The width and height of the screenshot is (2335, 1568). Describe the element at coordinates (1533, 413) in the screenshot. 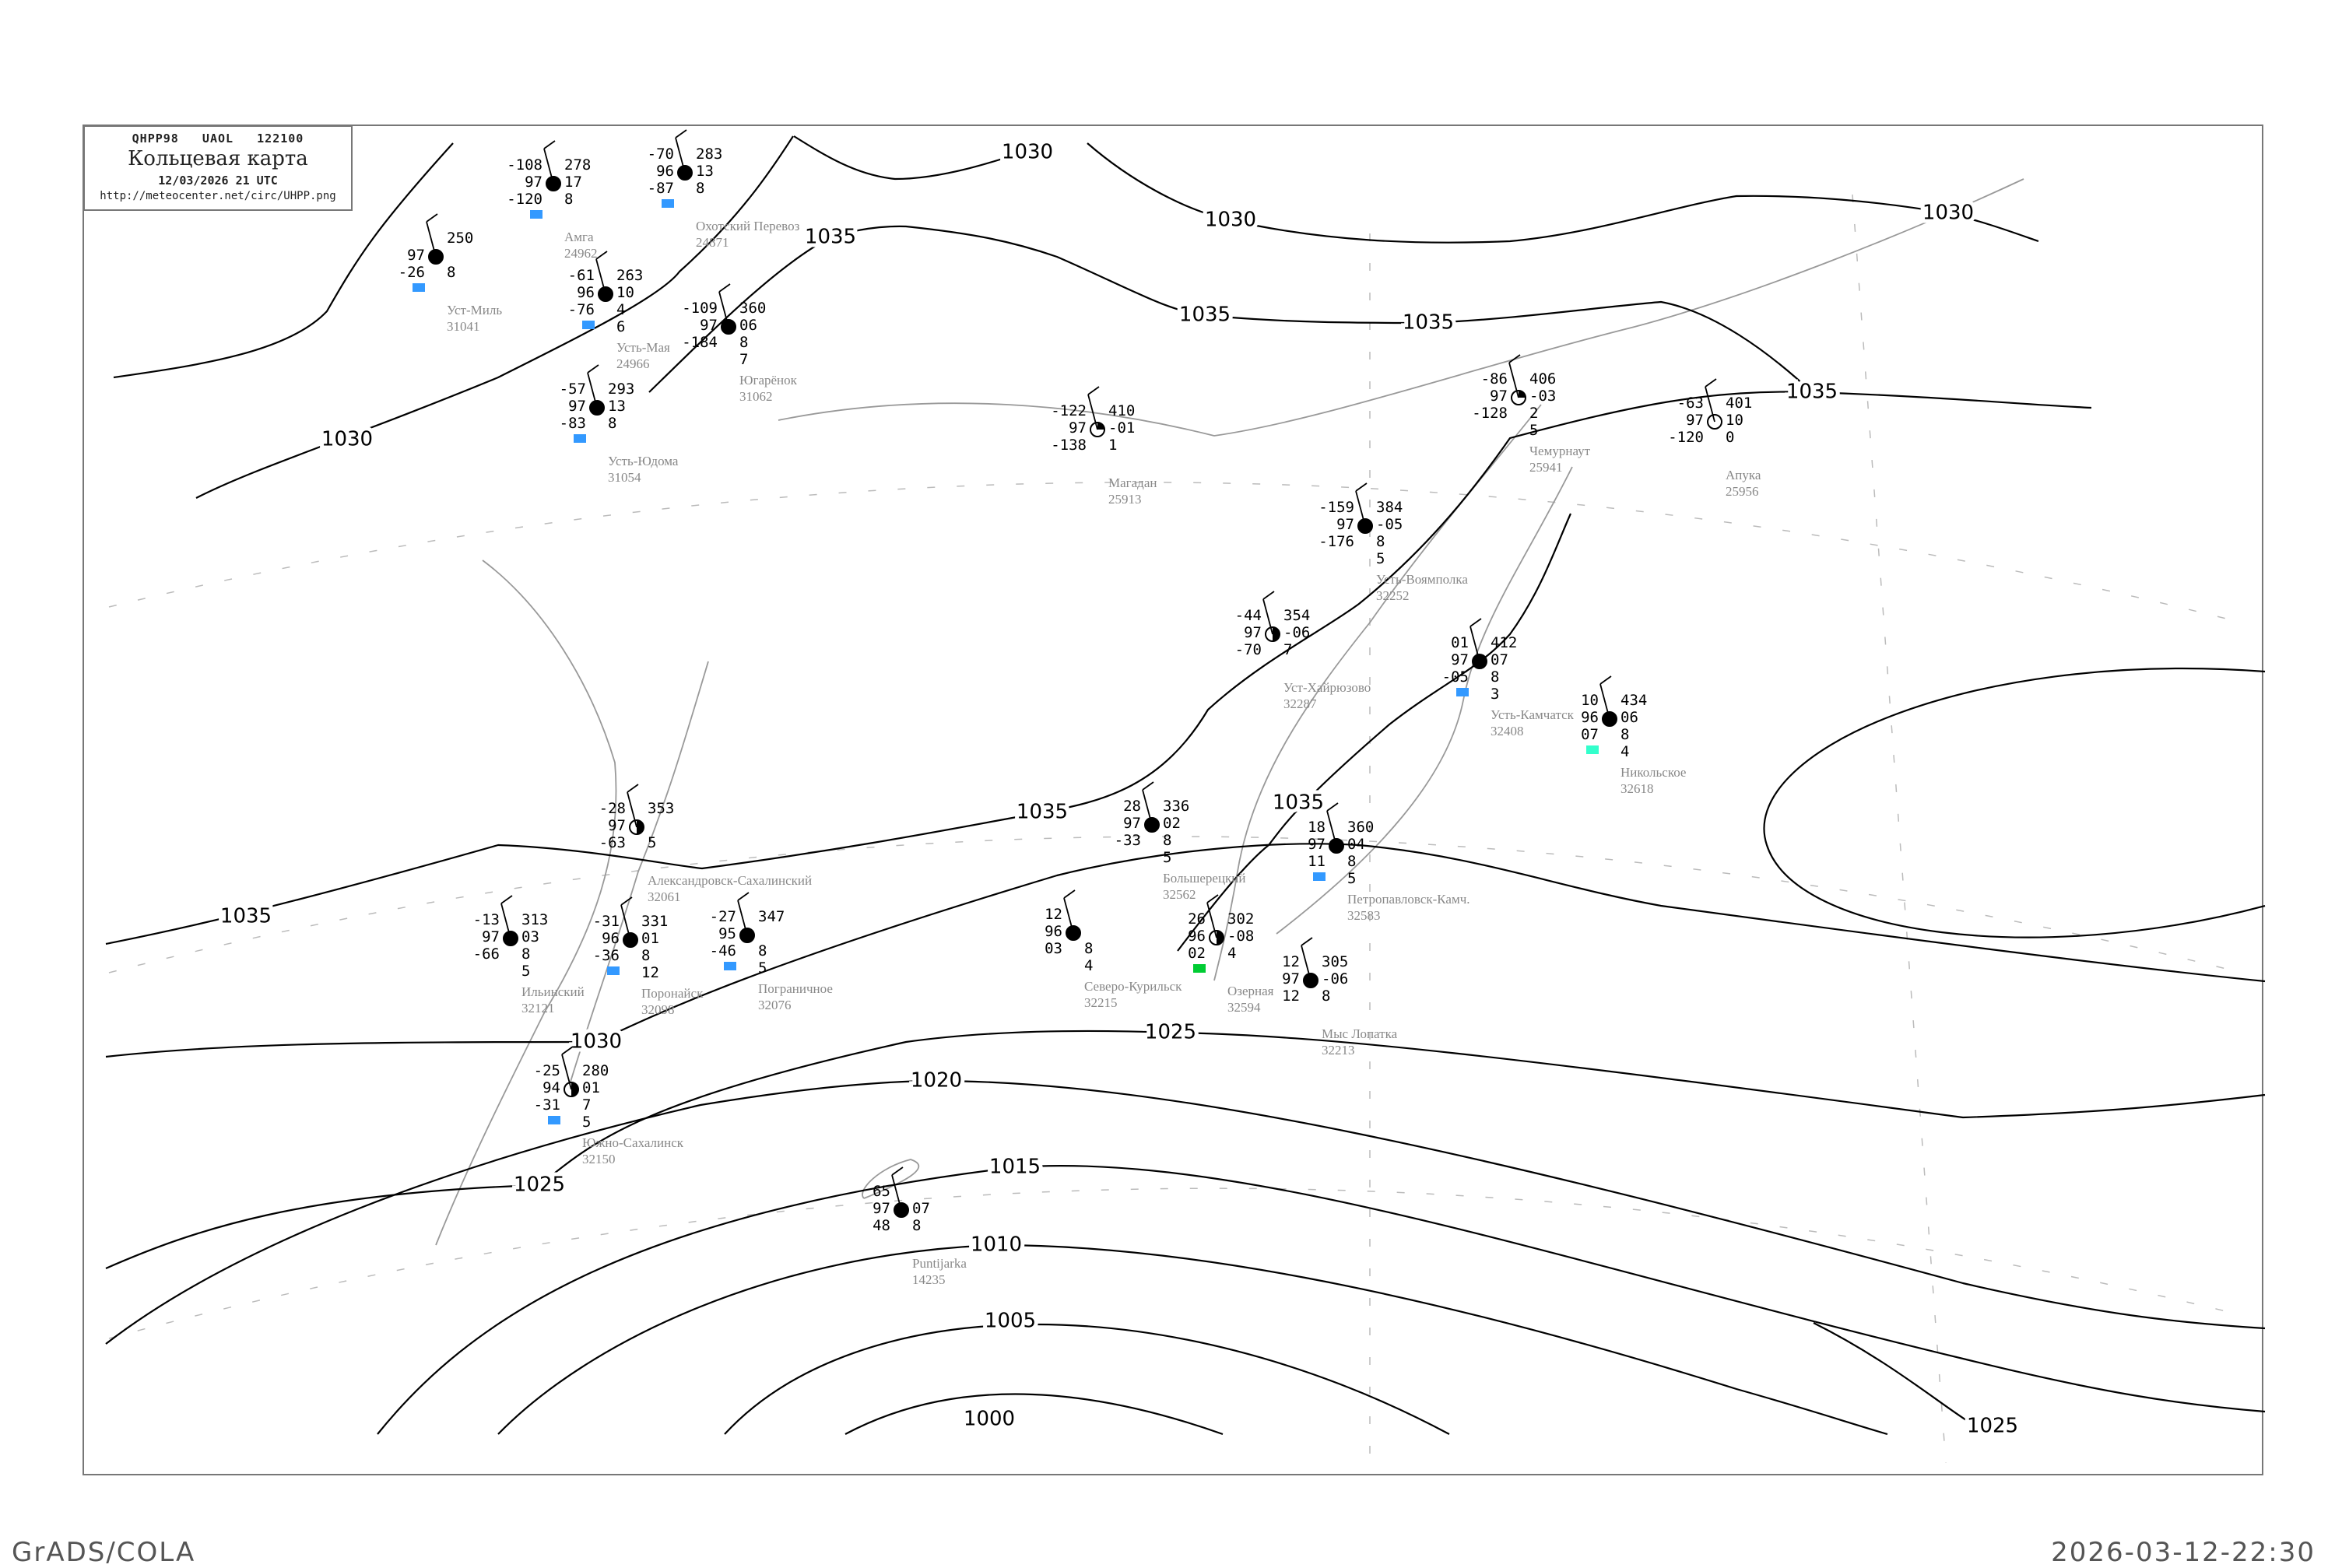

I see `low-cloud-amount: 2` at that location.